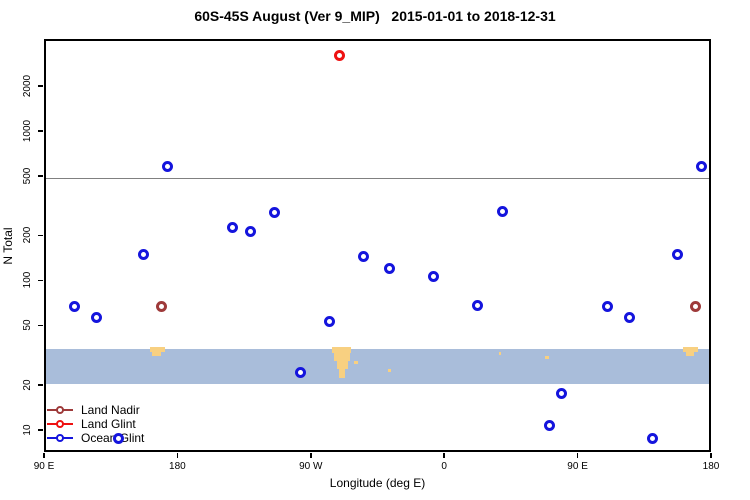 The image size is (750, 500). I want to click on ocean-glint-marker-icon, so click(60, 438).